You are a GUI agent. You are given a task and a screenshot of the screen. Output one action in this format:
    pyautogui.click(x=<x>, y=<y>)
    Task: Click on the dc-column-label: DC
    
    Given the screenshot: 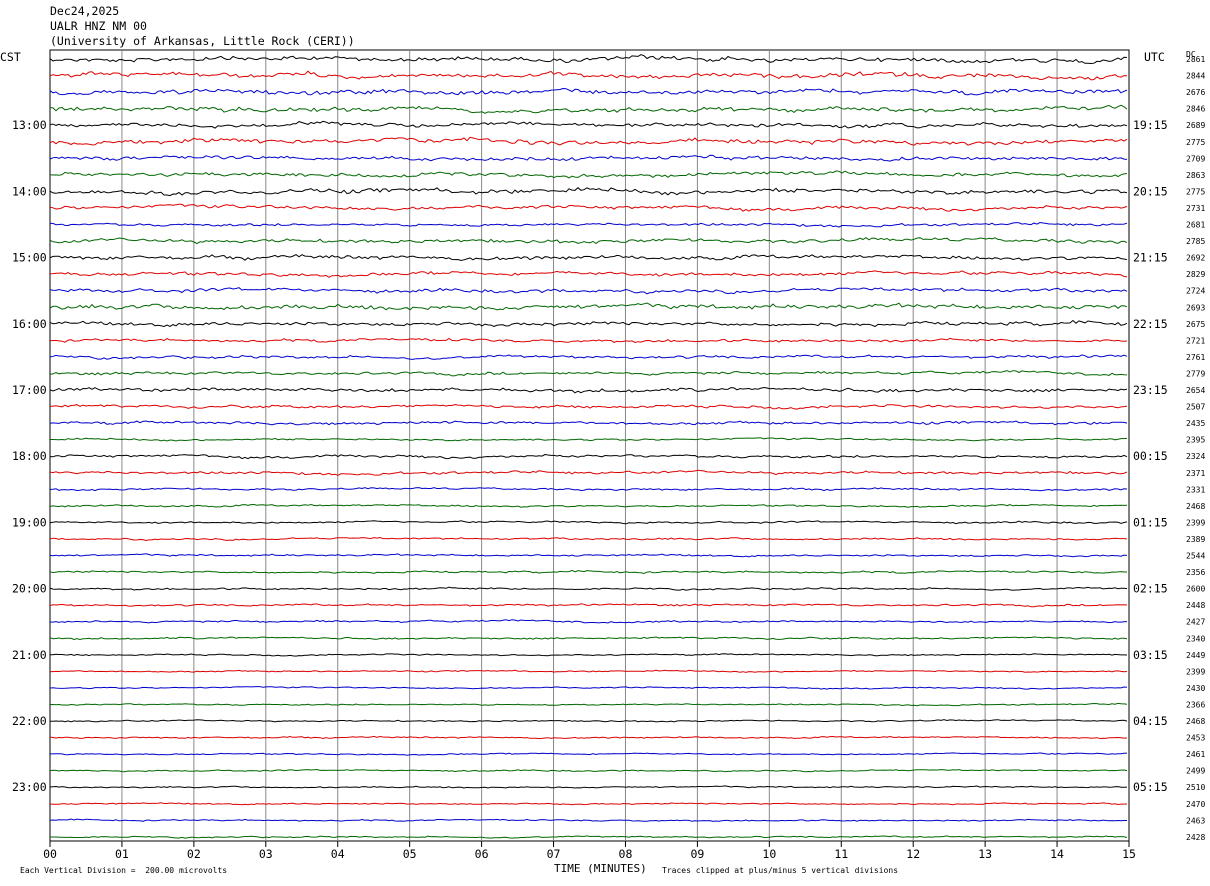 What is the action you would take?
    pyautogui.click(x=1191, y=54)
    